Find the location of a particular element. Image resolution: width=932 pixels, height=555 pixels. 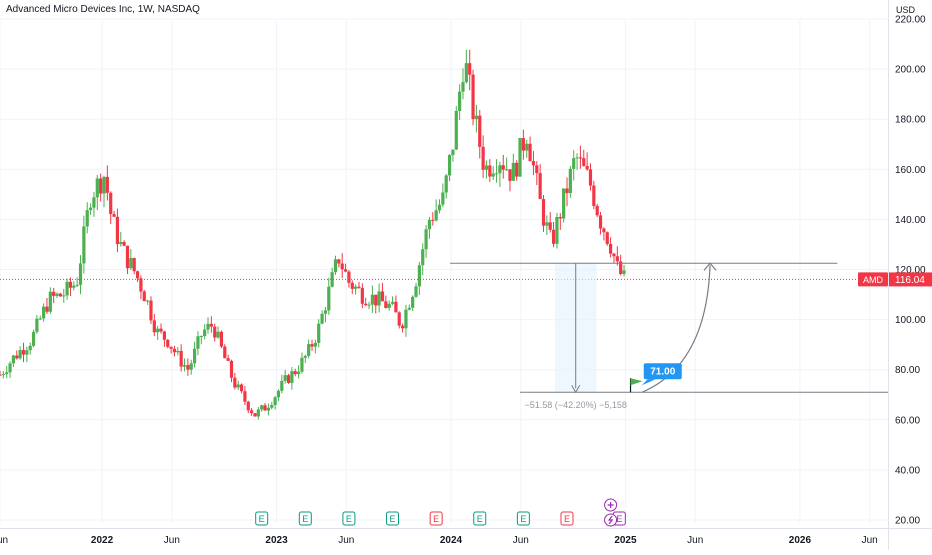

x-tick-label: 2023 is located at coordinates (276, 540).